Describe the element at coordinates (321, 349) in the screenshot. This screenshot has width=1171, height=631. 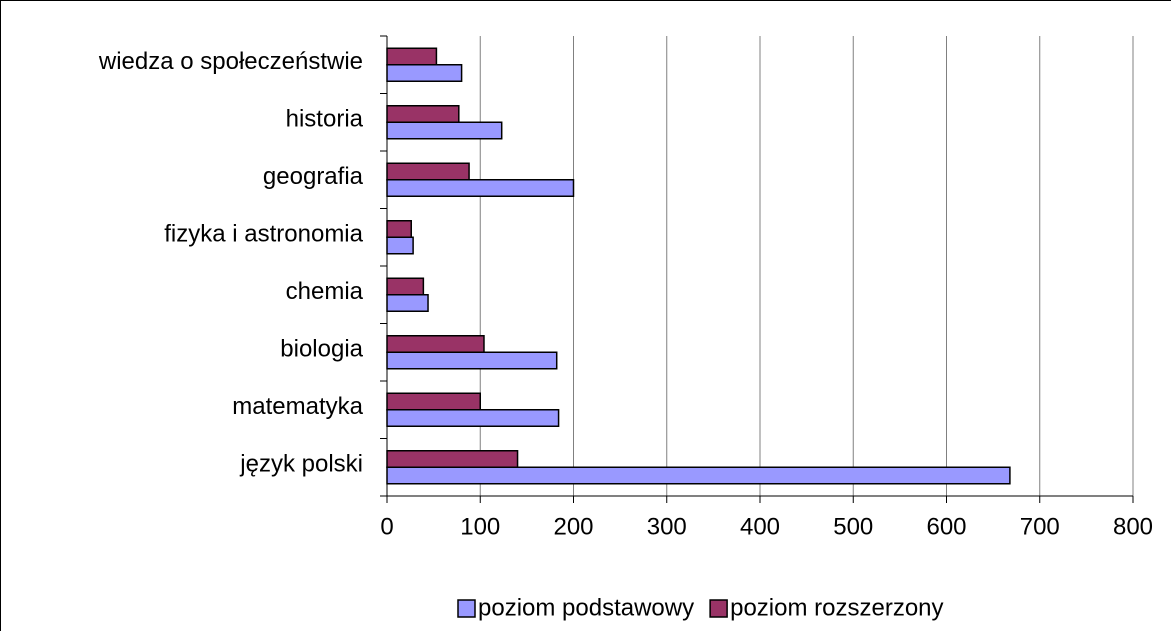
I see `y-tick-label: biologia` at that location.